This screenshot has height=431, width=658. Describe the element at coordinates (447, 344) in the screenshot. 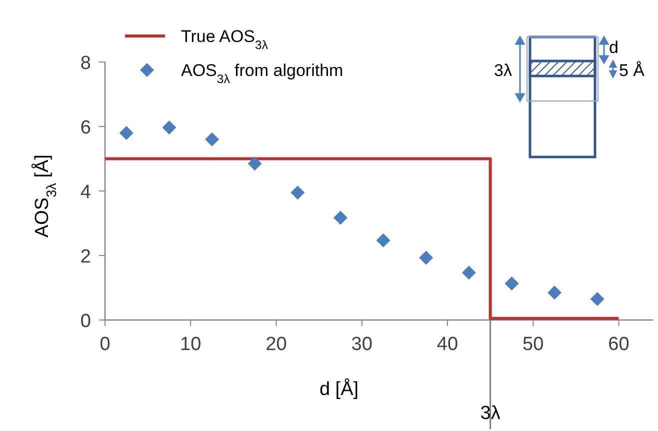

I see `x-tick-label: 40` at that location.